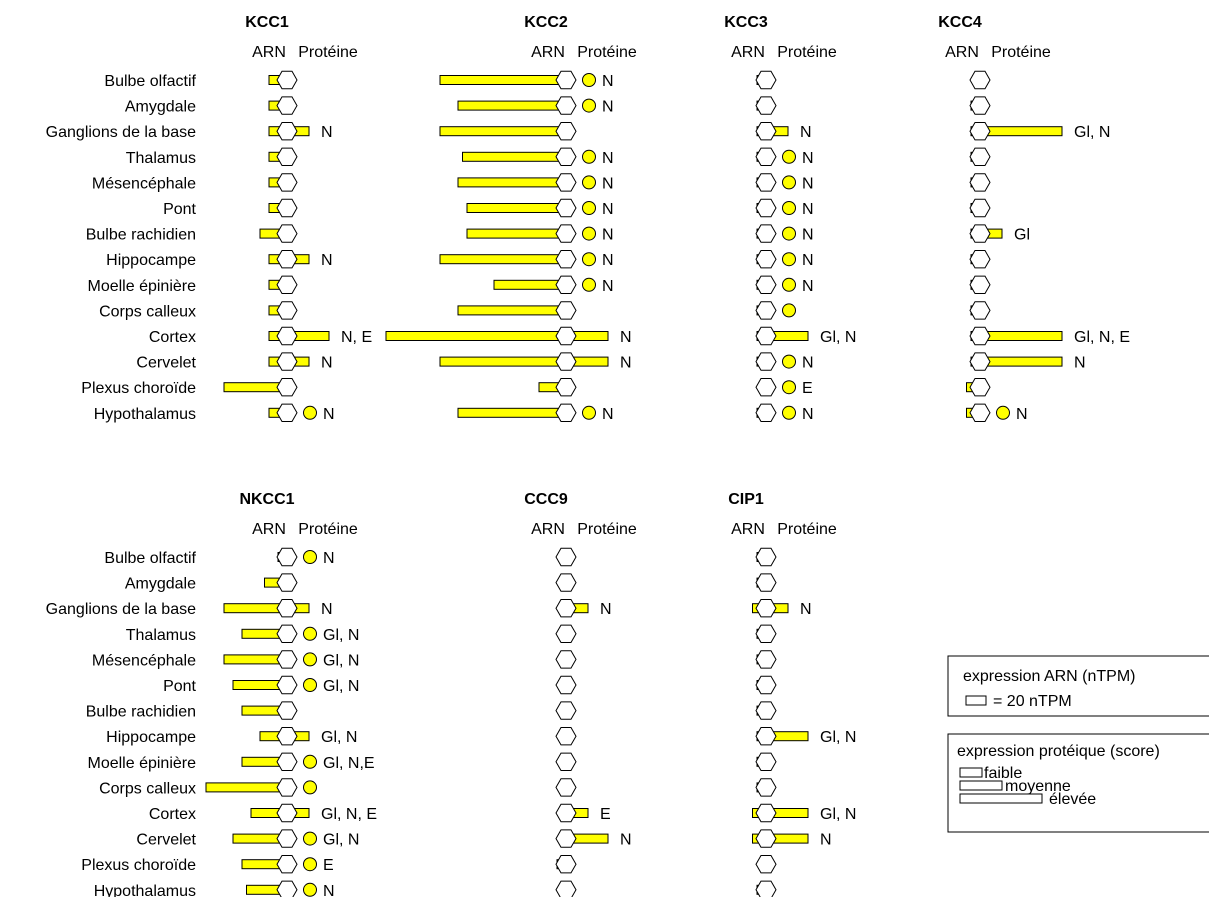 This screenshot has width=1209, height=897. What do you see at coordinates (160, 107) in the screenshot?
I see `tissue-label: Amygdale` at bounding box center [160, 107].